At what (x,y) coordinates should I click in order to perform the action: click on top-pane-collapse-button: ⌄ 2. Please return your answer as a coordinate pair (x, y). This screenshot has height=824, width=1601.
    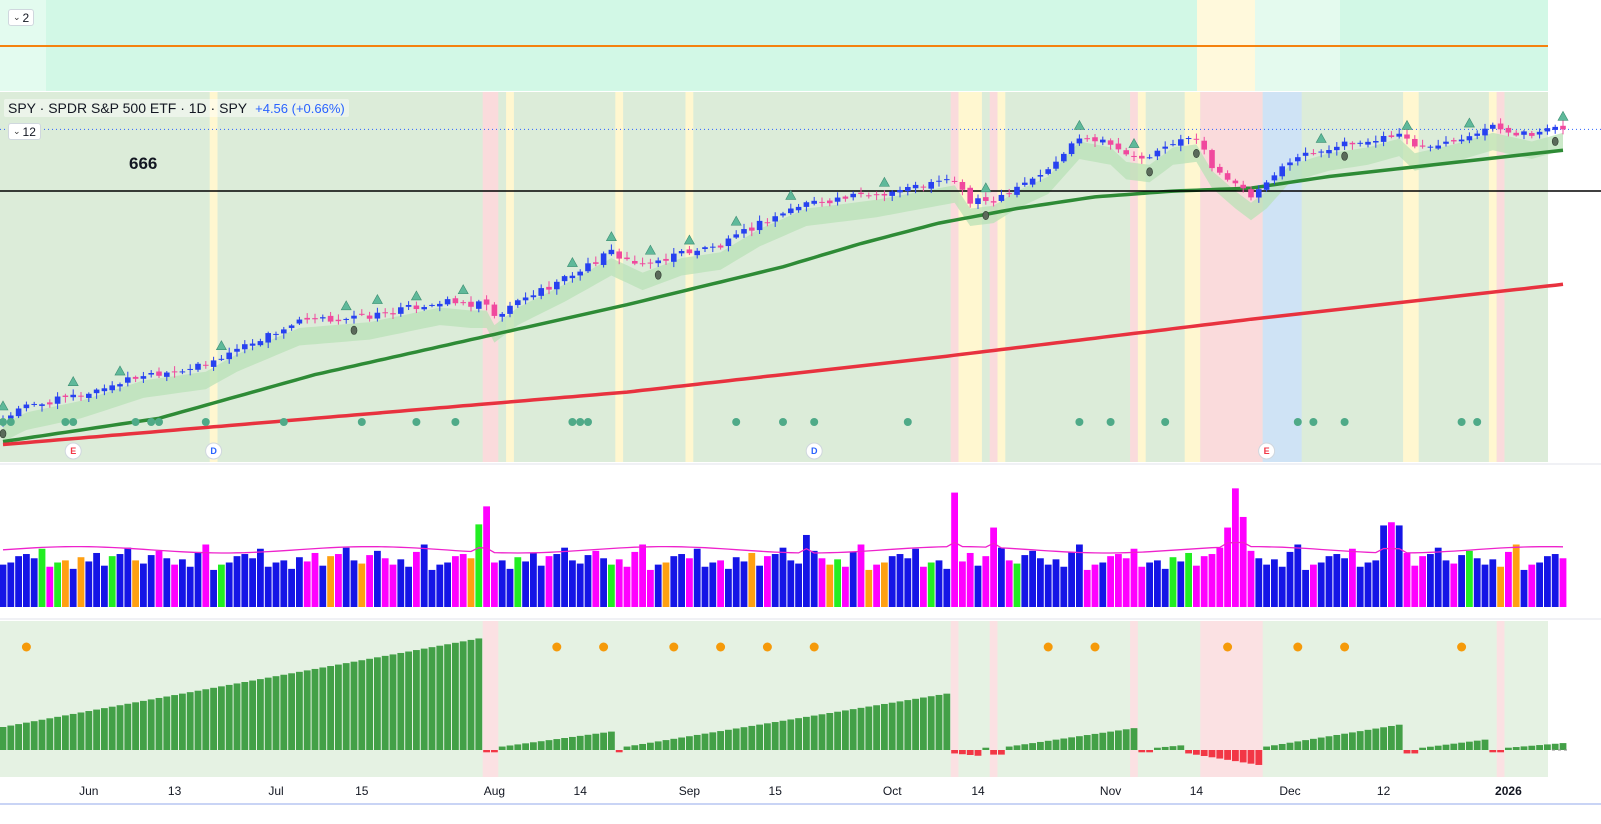
    Looking at the image, I should click on (21, 17).